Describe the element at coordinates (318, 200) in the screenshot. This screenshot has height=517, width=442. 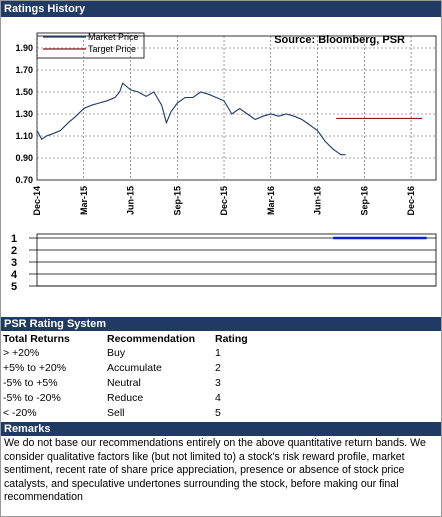
I see `x-tick-label: Jun-16` at that location.